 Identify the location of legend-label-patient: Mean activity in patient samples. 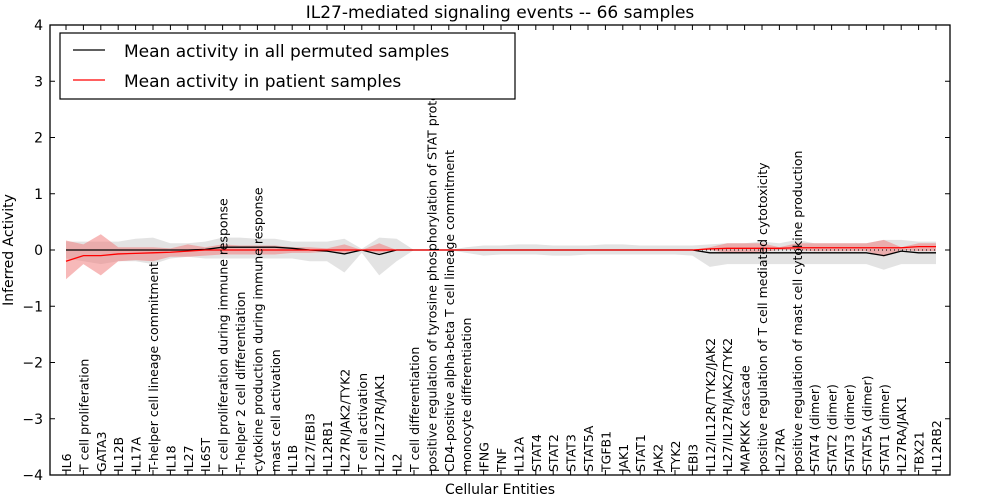
(262, 82).